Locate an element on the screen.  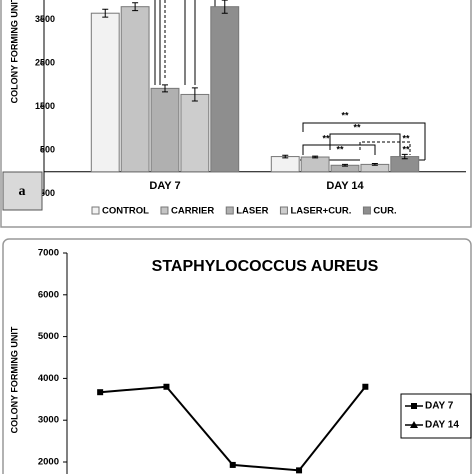
y-tick-label: 6000 is located at coordinates (48, 294).